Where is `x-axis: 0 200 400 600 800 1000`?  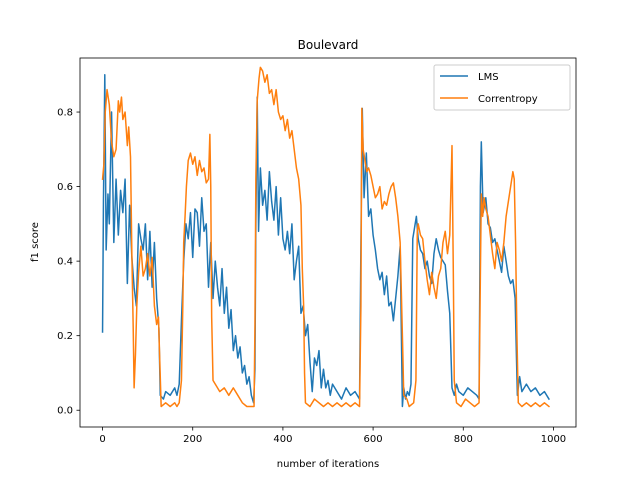 x-axis: 0 200 400 600 800 1000 is located at coordinates (332, 436).